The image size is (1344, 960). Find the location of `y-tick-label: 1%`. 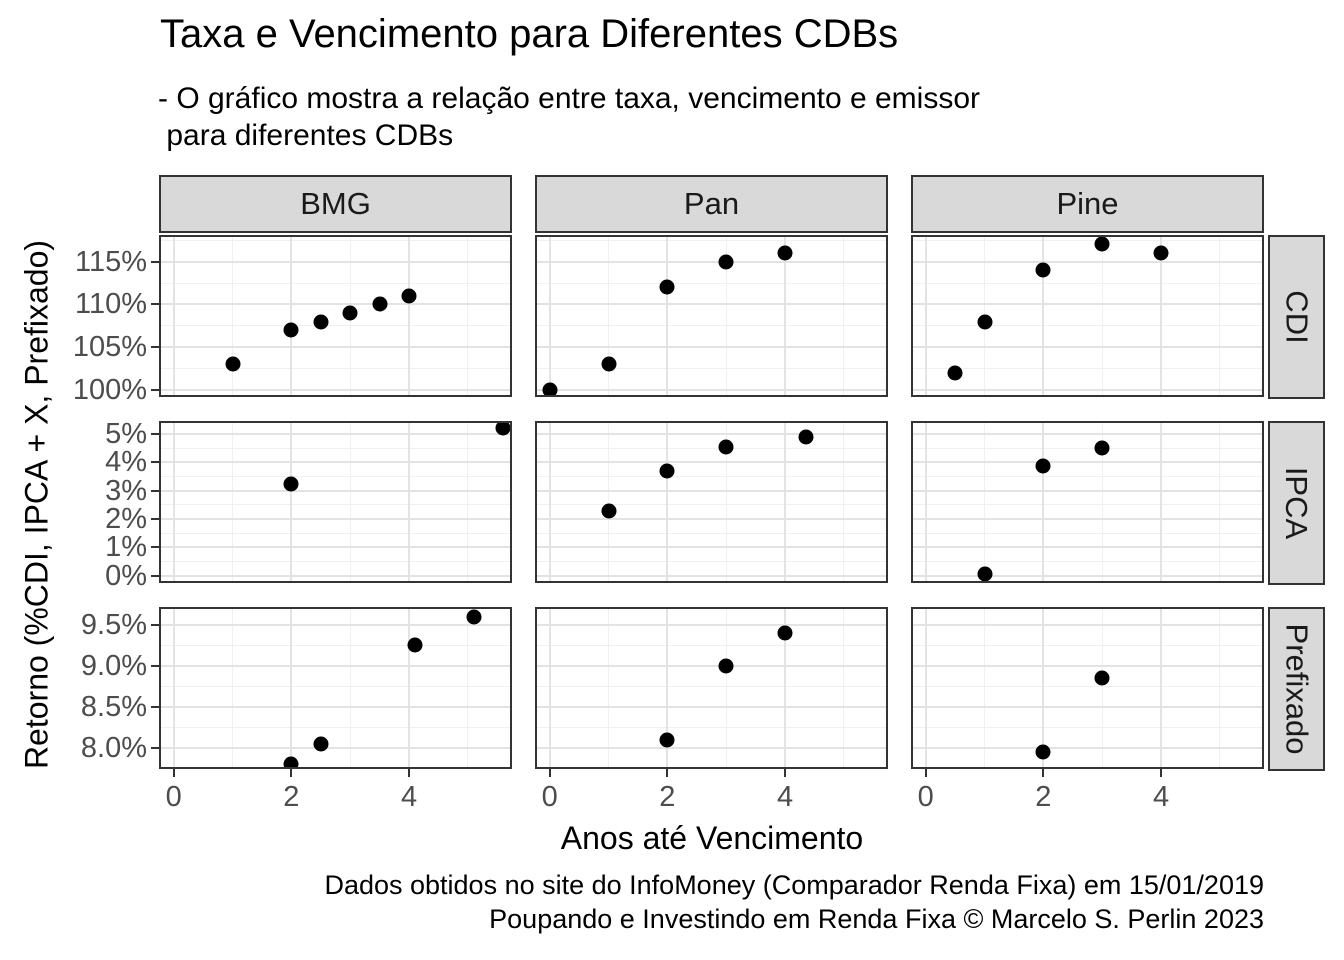

y-tick-label: 1% is located at coordinates (126, 547).